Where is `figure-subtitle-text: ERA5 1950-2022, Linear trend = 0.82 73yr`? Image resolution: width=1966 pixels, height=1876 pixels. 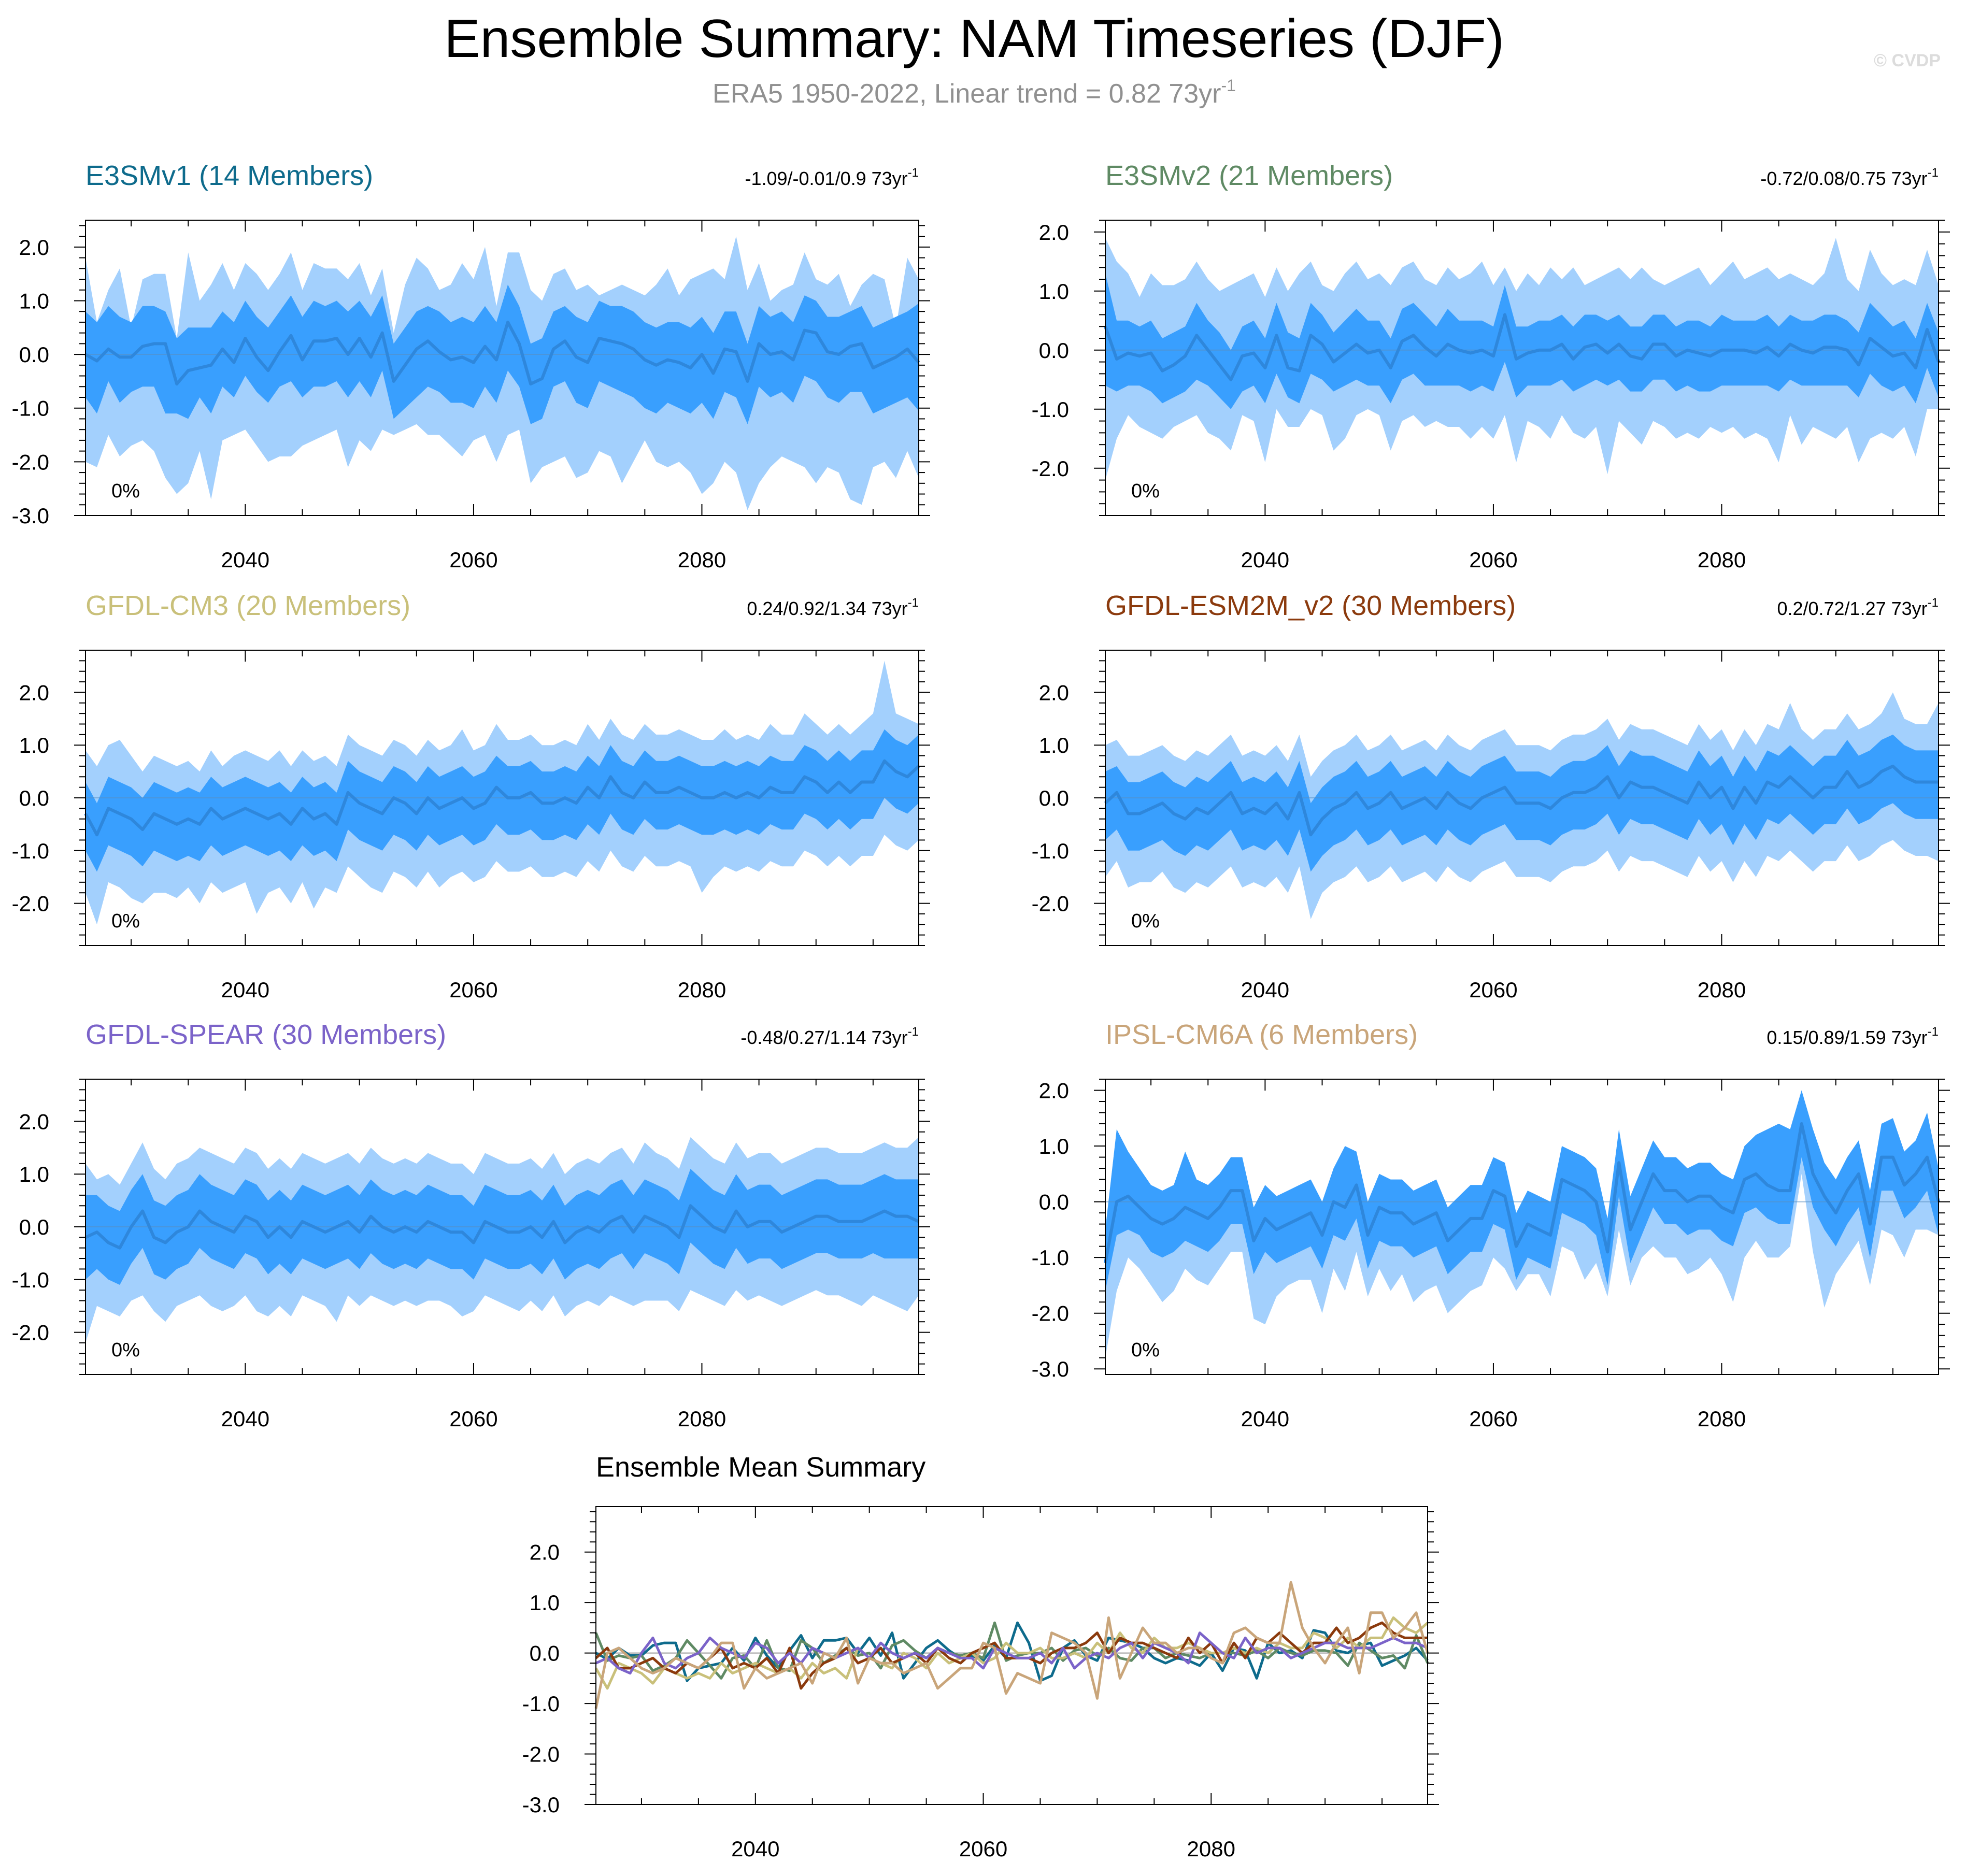
figure-subtitle-text: ERA5 1950-2022, Linear trend = 0.82 73yr is located at coordinates (967, 94).